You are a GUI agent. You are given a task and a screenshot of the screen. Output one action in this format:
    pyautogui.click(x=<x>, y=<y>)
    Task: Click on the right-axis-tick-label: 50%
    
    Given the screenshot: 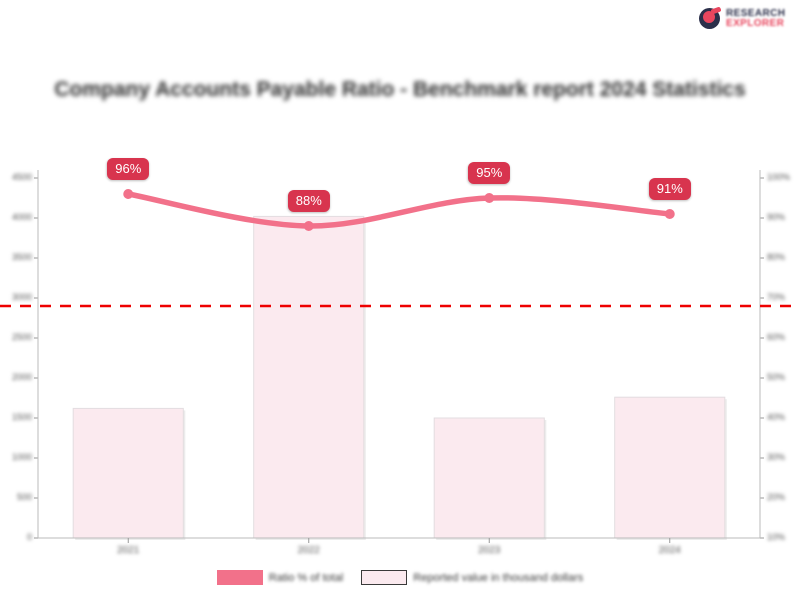 What is the action you would take?
    pyautogui.click(x=776, y=377)
    